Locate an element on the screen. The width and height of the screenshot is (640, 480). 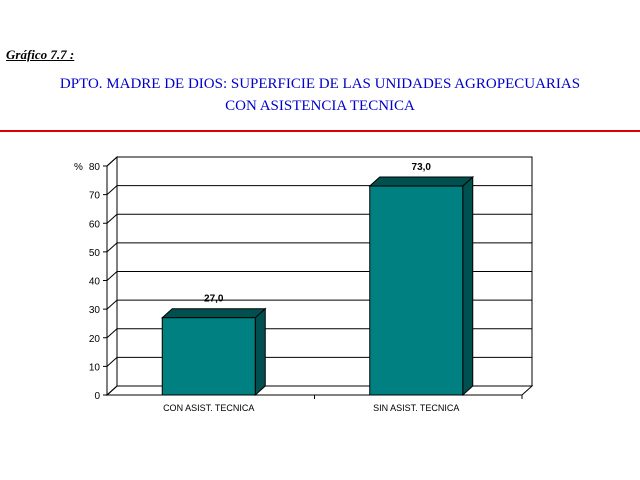
y-tick-label: 70 is located at coordinates (95, 196).